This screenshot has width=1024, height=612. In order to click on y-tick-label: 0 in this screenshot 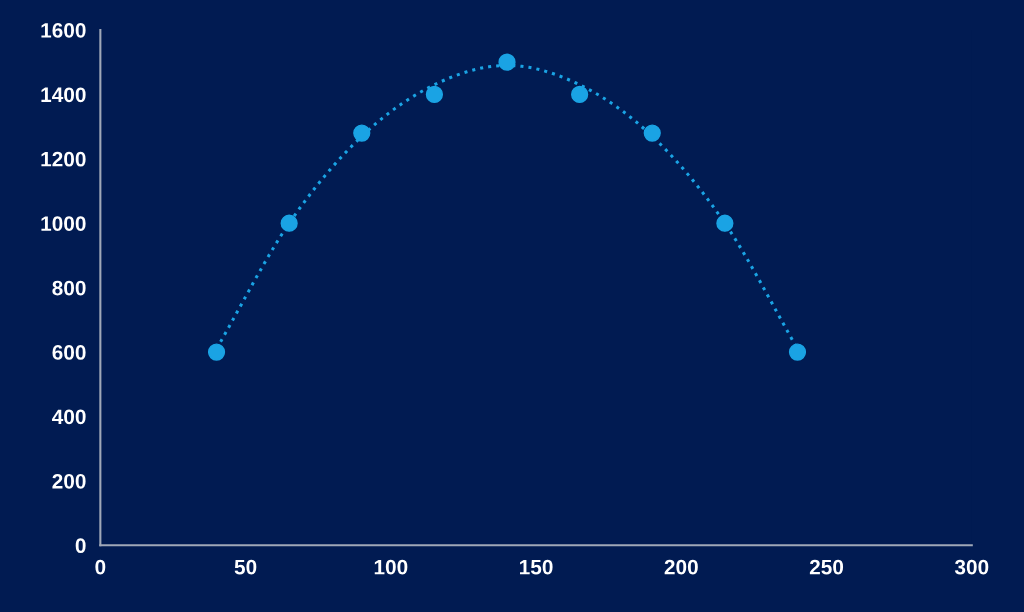, I will do `click(80, 546)`.